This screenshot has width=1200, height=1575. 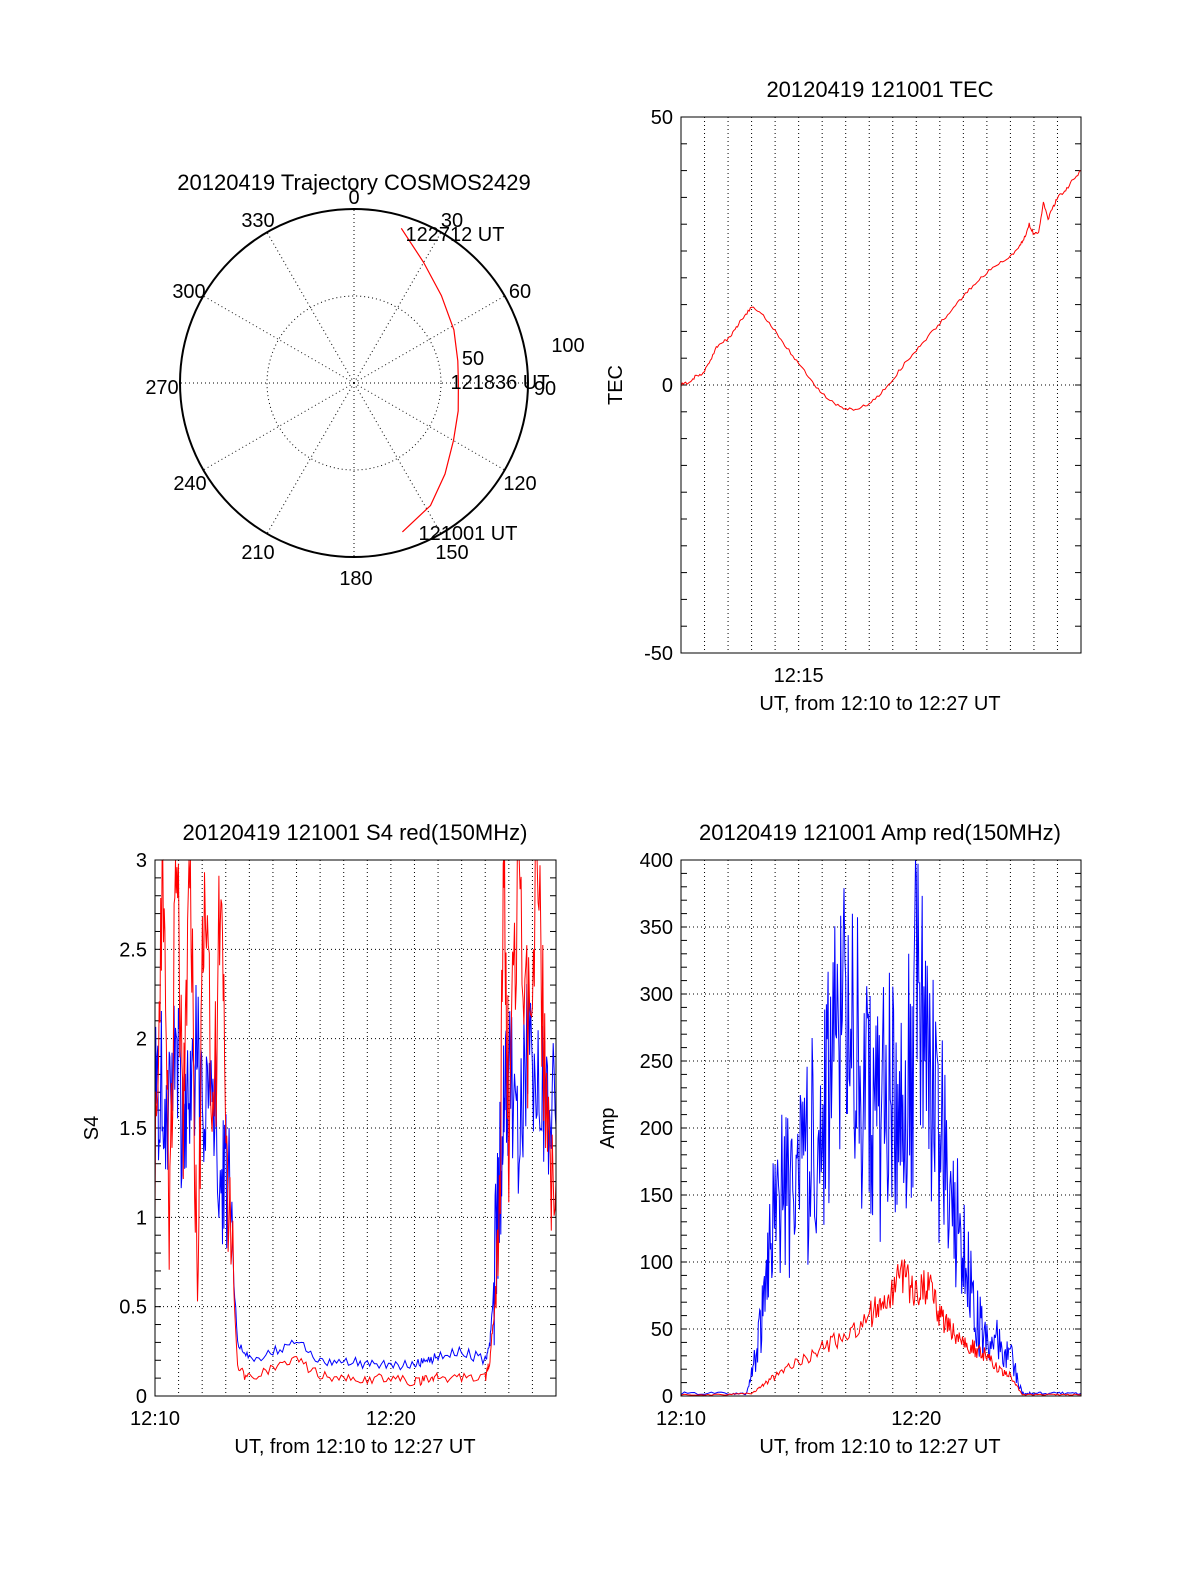 I want to click on polar-grid, so click(x=354, y=383).